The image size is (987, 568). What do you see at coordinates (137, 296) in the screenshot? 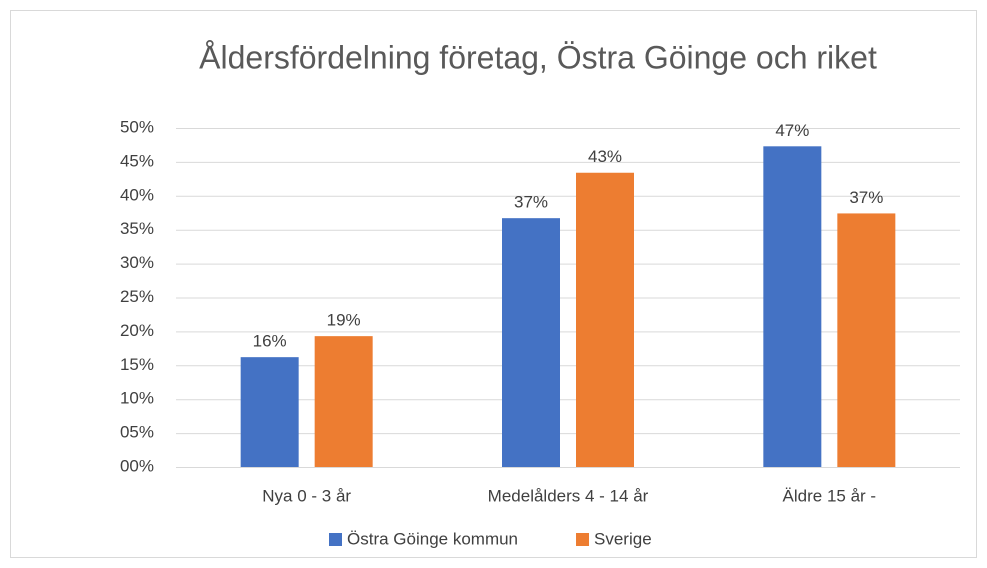
I see `y-tick-label: 25%` at bounding box center [137, 296].